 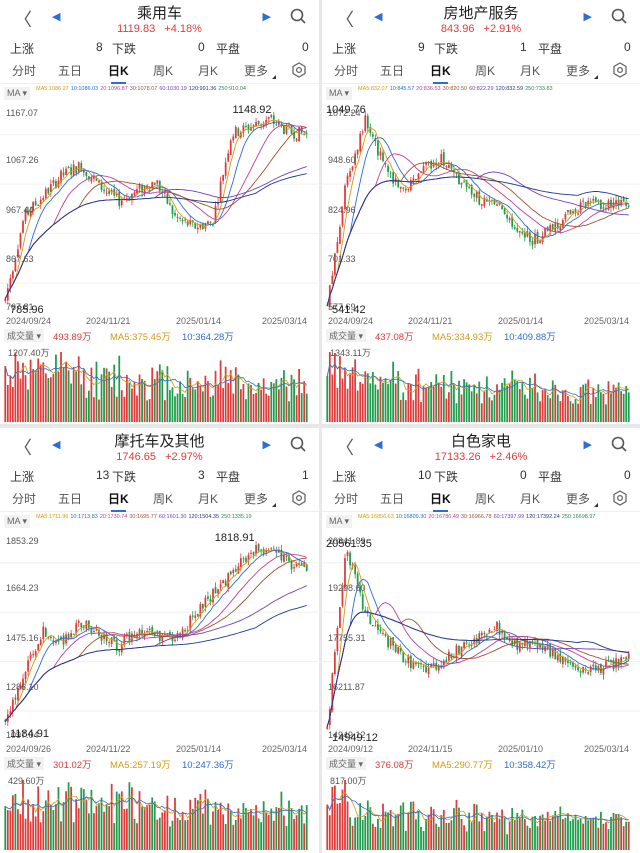 I want to click on change-percent: +4.18%, so click(x=183, y=29).